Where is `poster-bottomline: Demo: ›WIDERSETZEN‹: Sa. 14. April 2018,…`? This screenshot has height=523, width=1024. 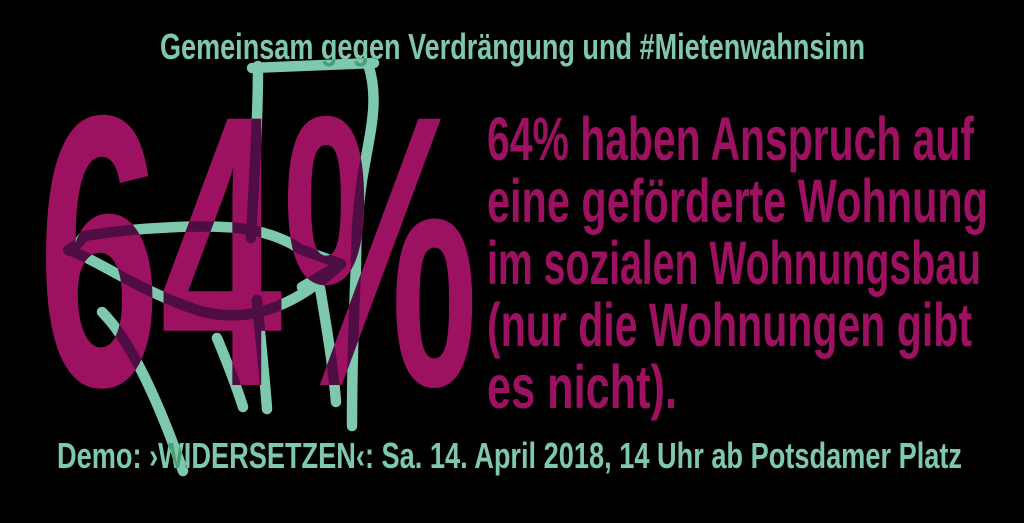
poster-bottomline: Demo: ›WIDERSETZEN‹: Sa. 14. April 2018,… is located at coordinates (509, 455).